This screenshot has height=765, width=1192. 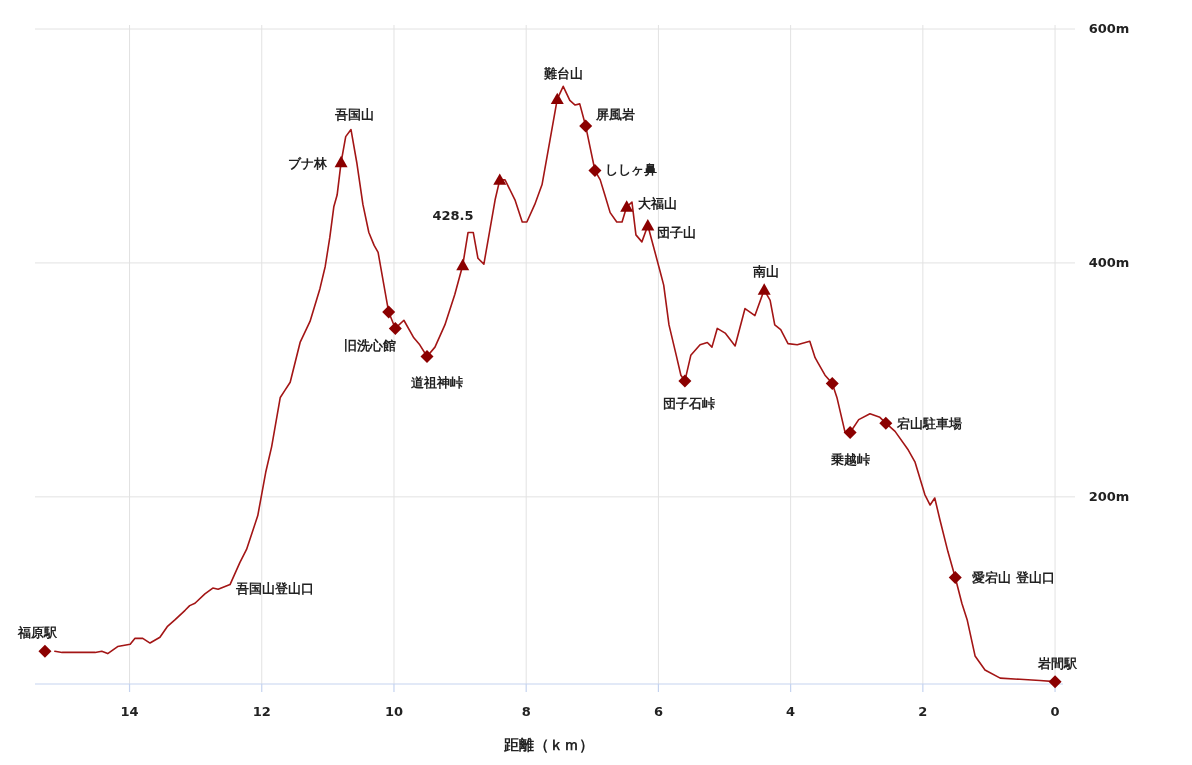 What do you see at coordinates (548, 745) in the screenshot?
I see `x-axis-title: 距離（ｋｍ）` at bounding box center [548, 745].